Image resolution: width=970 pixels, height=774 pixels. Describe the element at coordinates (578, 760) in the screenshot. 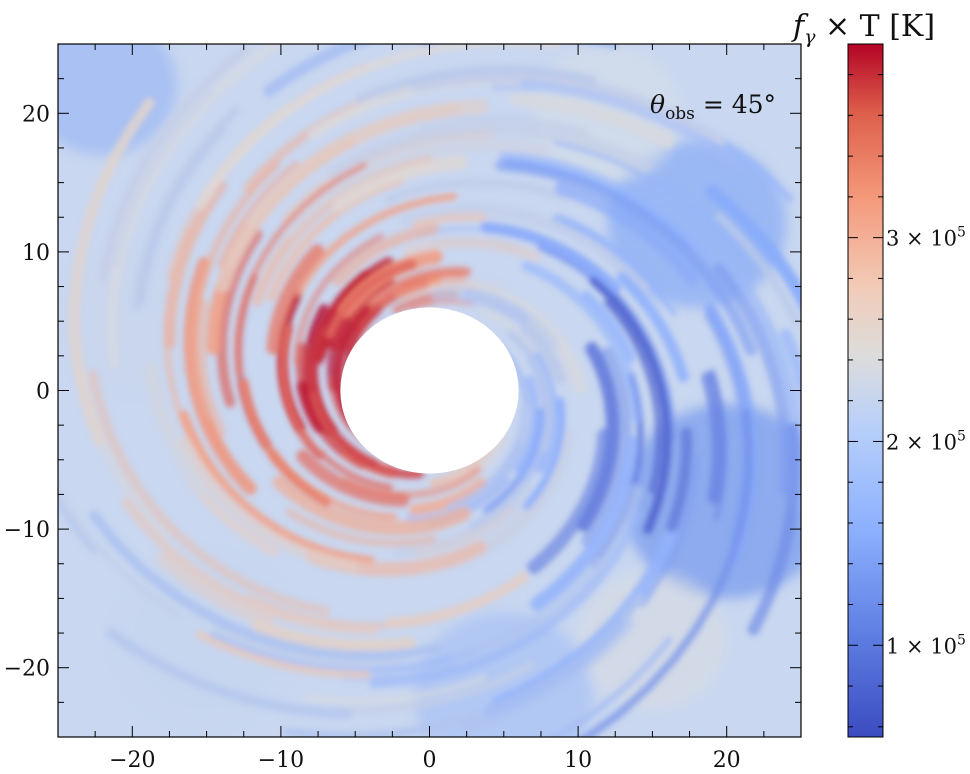

I see `x-tick-label: 10` at that location.